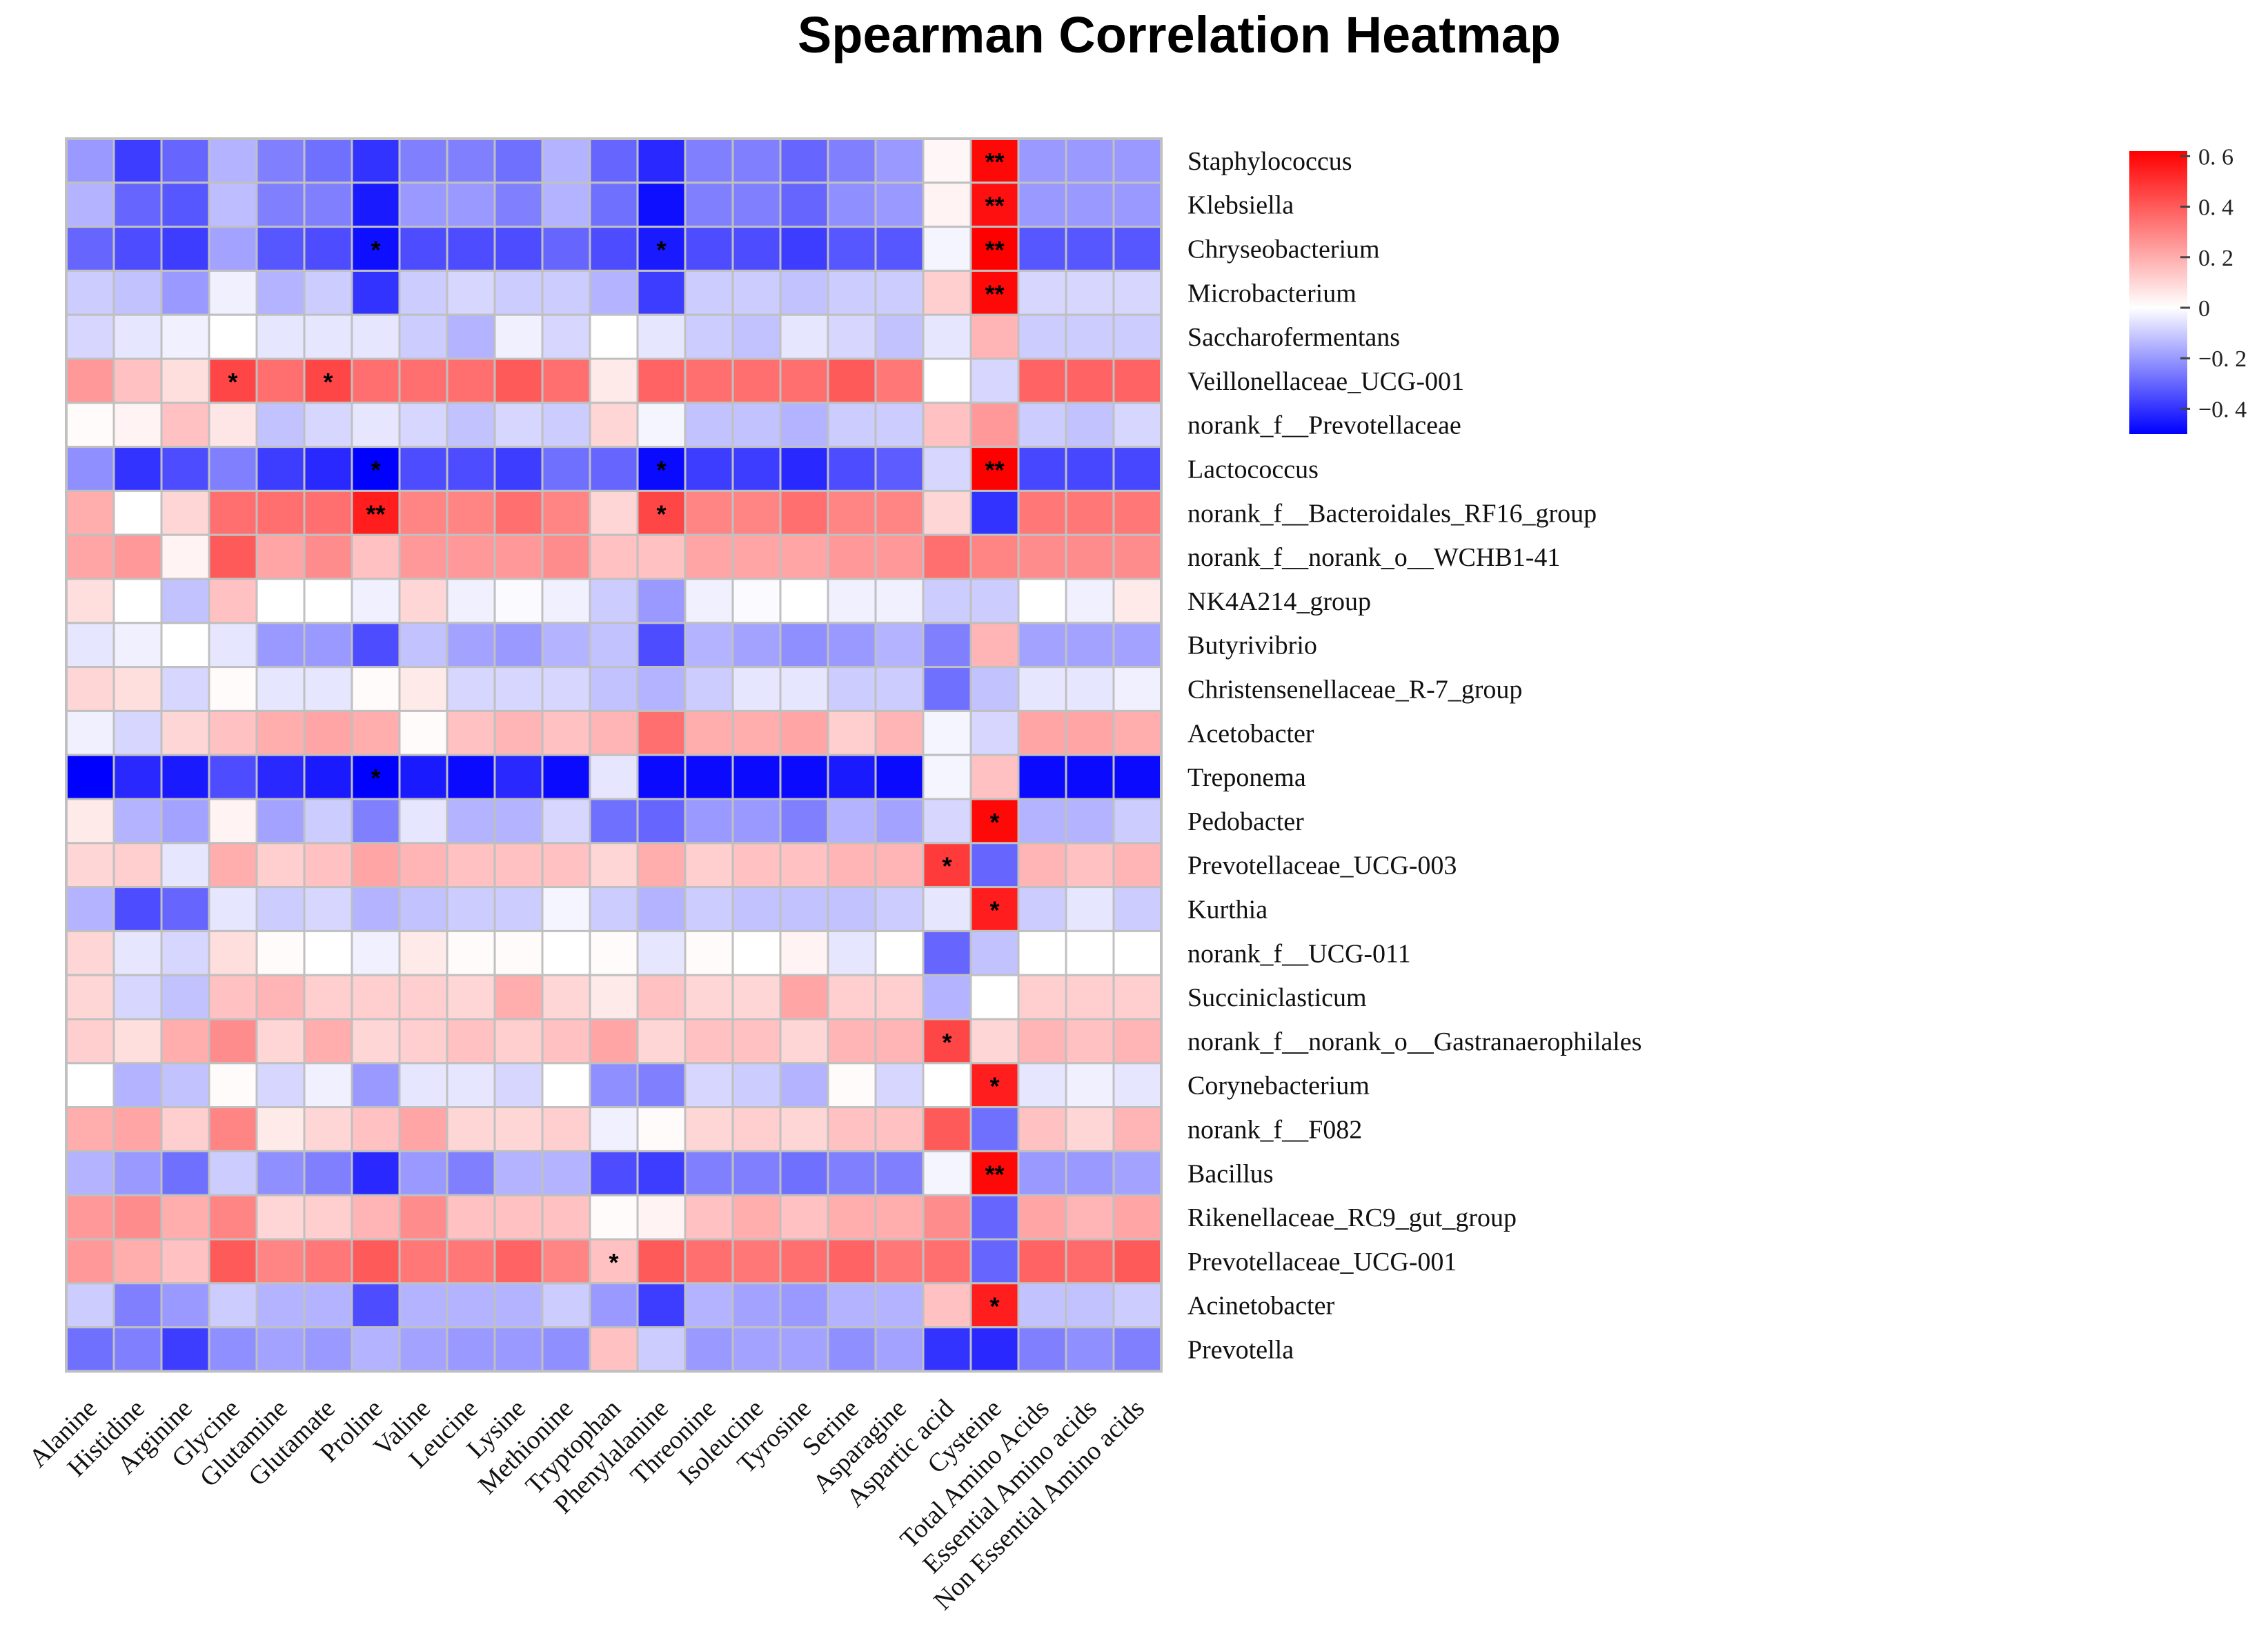  I want to click on row-label: Veillonellaceae_UCG-001, so click(1325, 381).